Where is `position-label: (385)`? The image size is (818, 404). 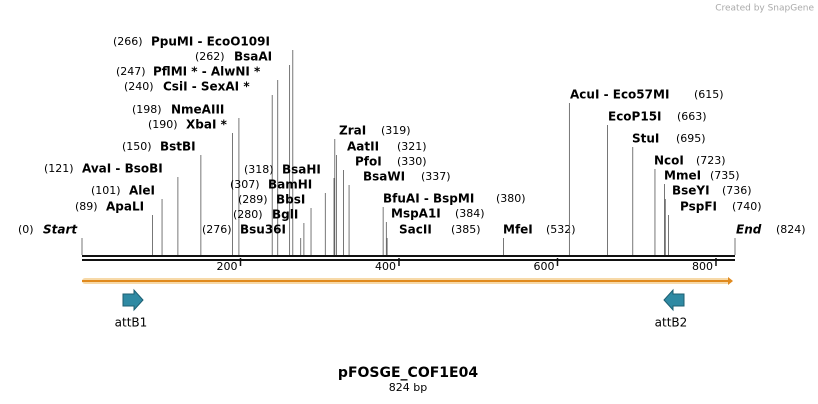
position-label: (385) is located at coordinates (466, 229).